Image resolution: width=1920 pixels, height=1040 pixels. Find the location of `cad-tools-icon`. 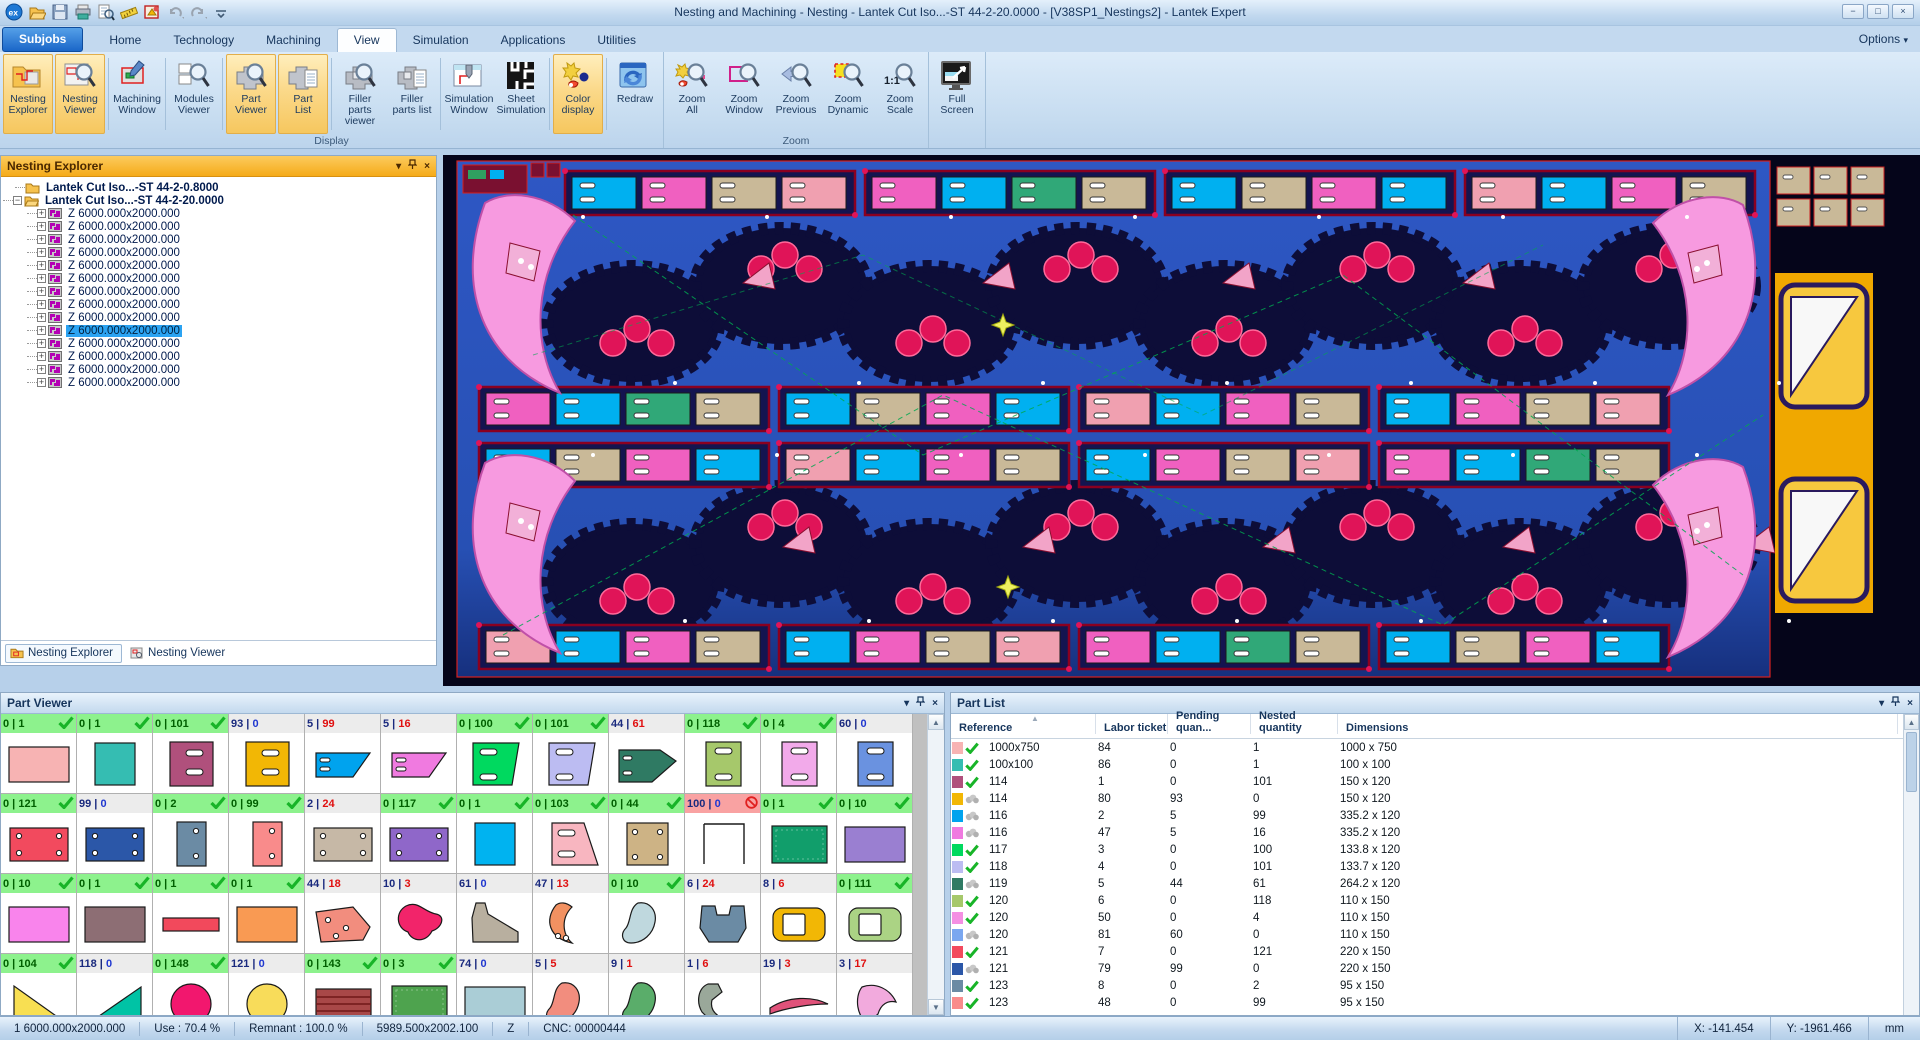

cad-tools-icon is located at coordinates (152, 12).